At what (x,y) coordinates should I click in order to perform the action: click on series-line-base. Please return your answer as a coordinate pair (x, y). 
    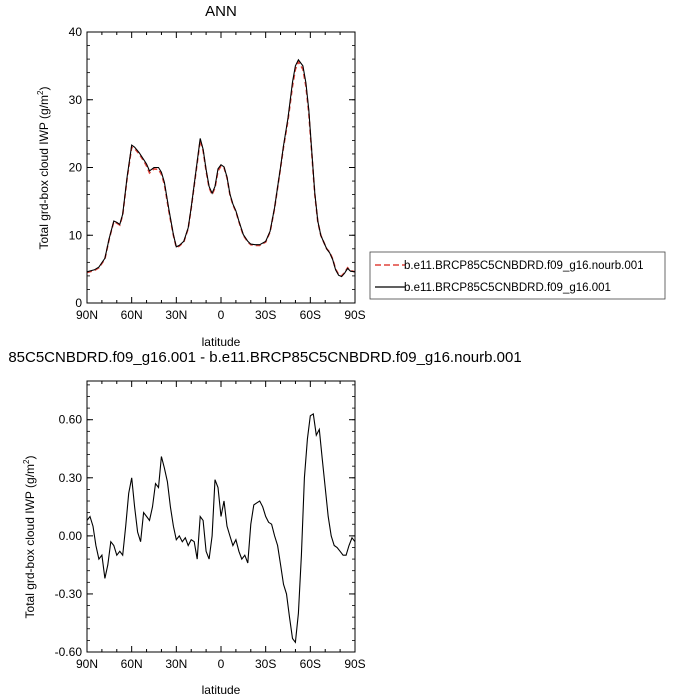
    Looking at the image, I should click on (221, 168).